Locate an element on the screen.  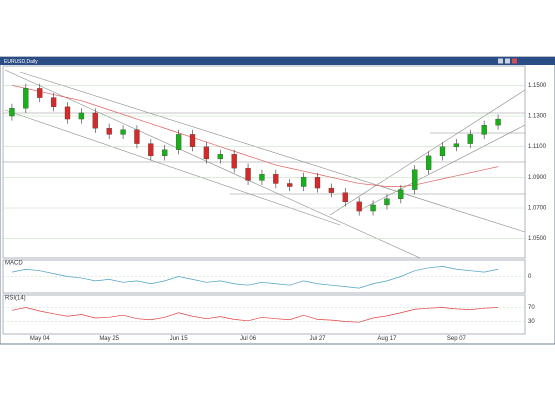
window-title: EURUSD,Daily is located at coordinates (21, 62).